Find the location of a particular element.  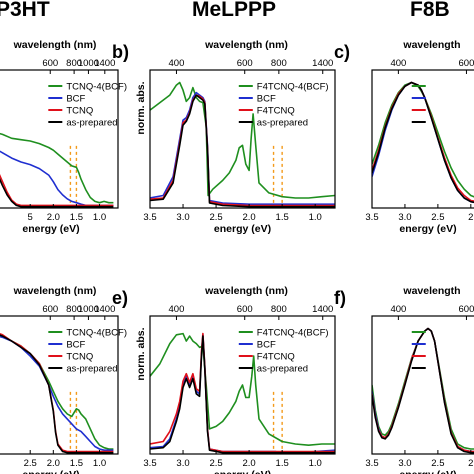

panel-label: e) is located at coordinates (120, 298).